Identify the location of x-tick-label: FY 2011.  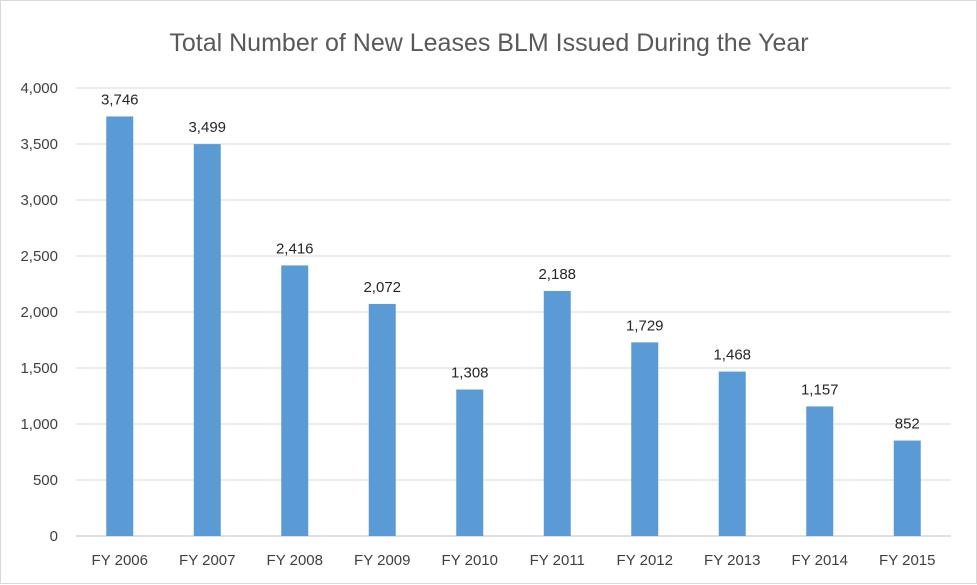
(557, 560).